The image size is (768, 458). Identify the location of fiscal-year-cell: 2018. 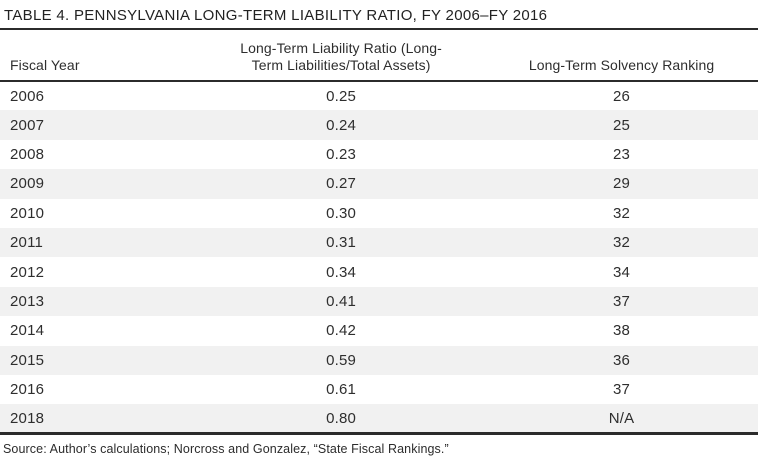
(27, 418).